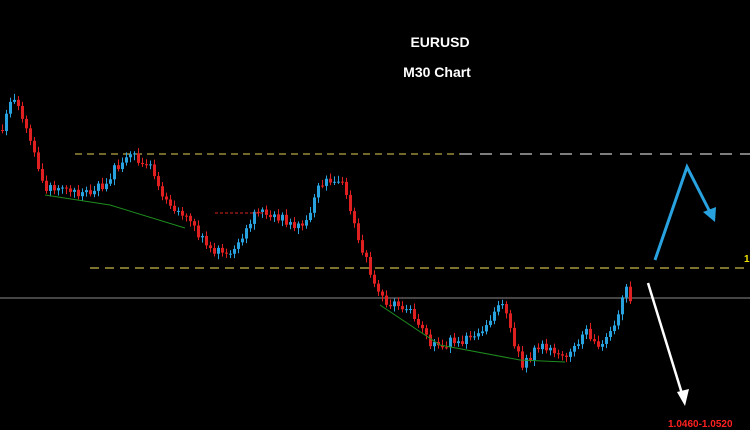 Image resolution: width=750 pixels, height=430 pixels. I want to click on symbol-title: EURUSD, so click(439, 42).